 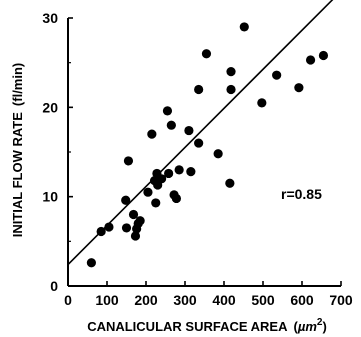 What do you see at coordinates (187, 326) in the screenshot?
I see `x-axis-label: CANALICULAR SURFACE AREA` at bounding box center [187, 326].